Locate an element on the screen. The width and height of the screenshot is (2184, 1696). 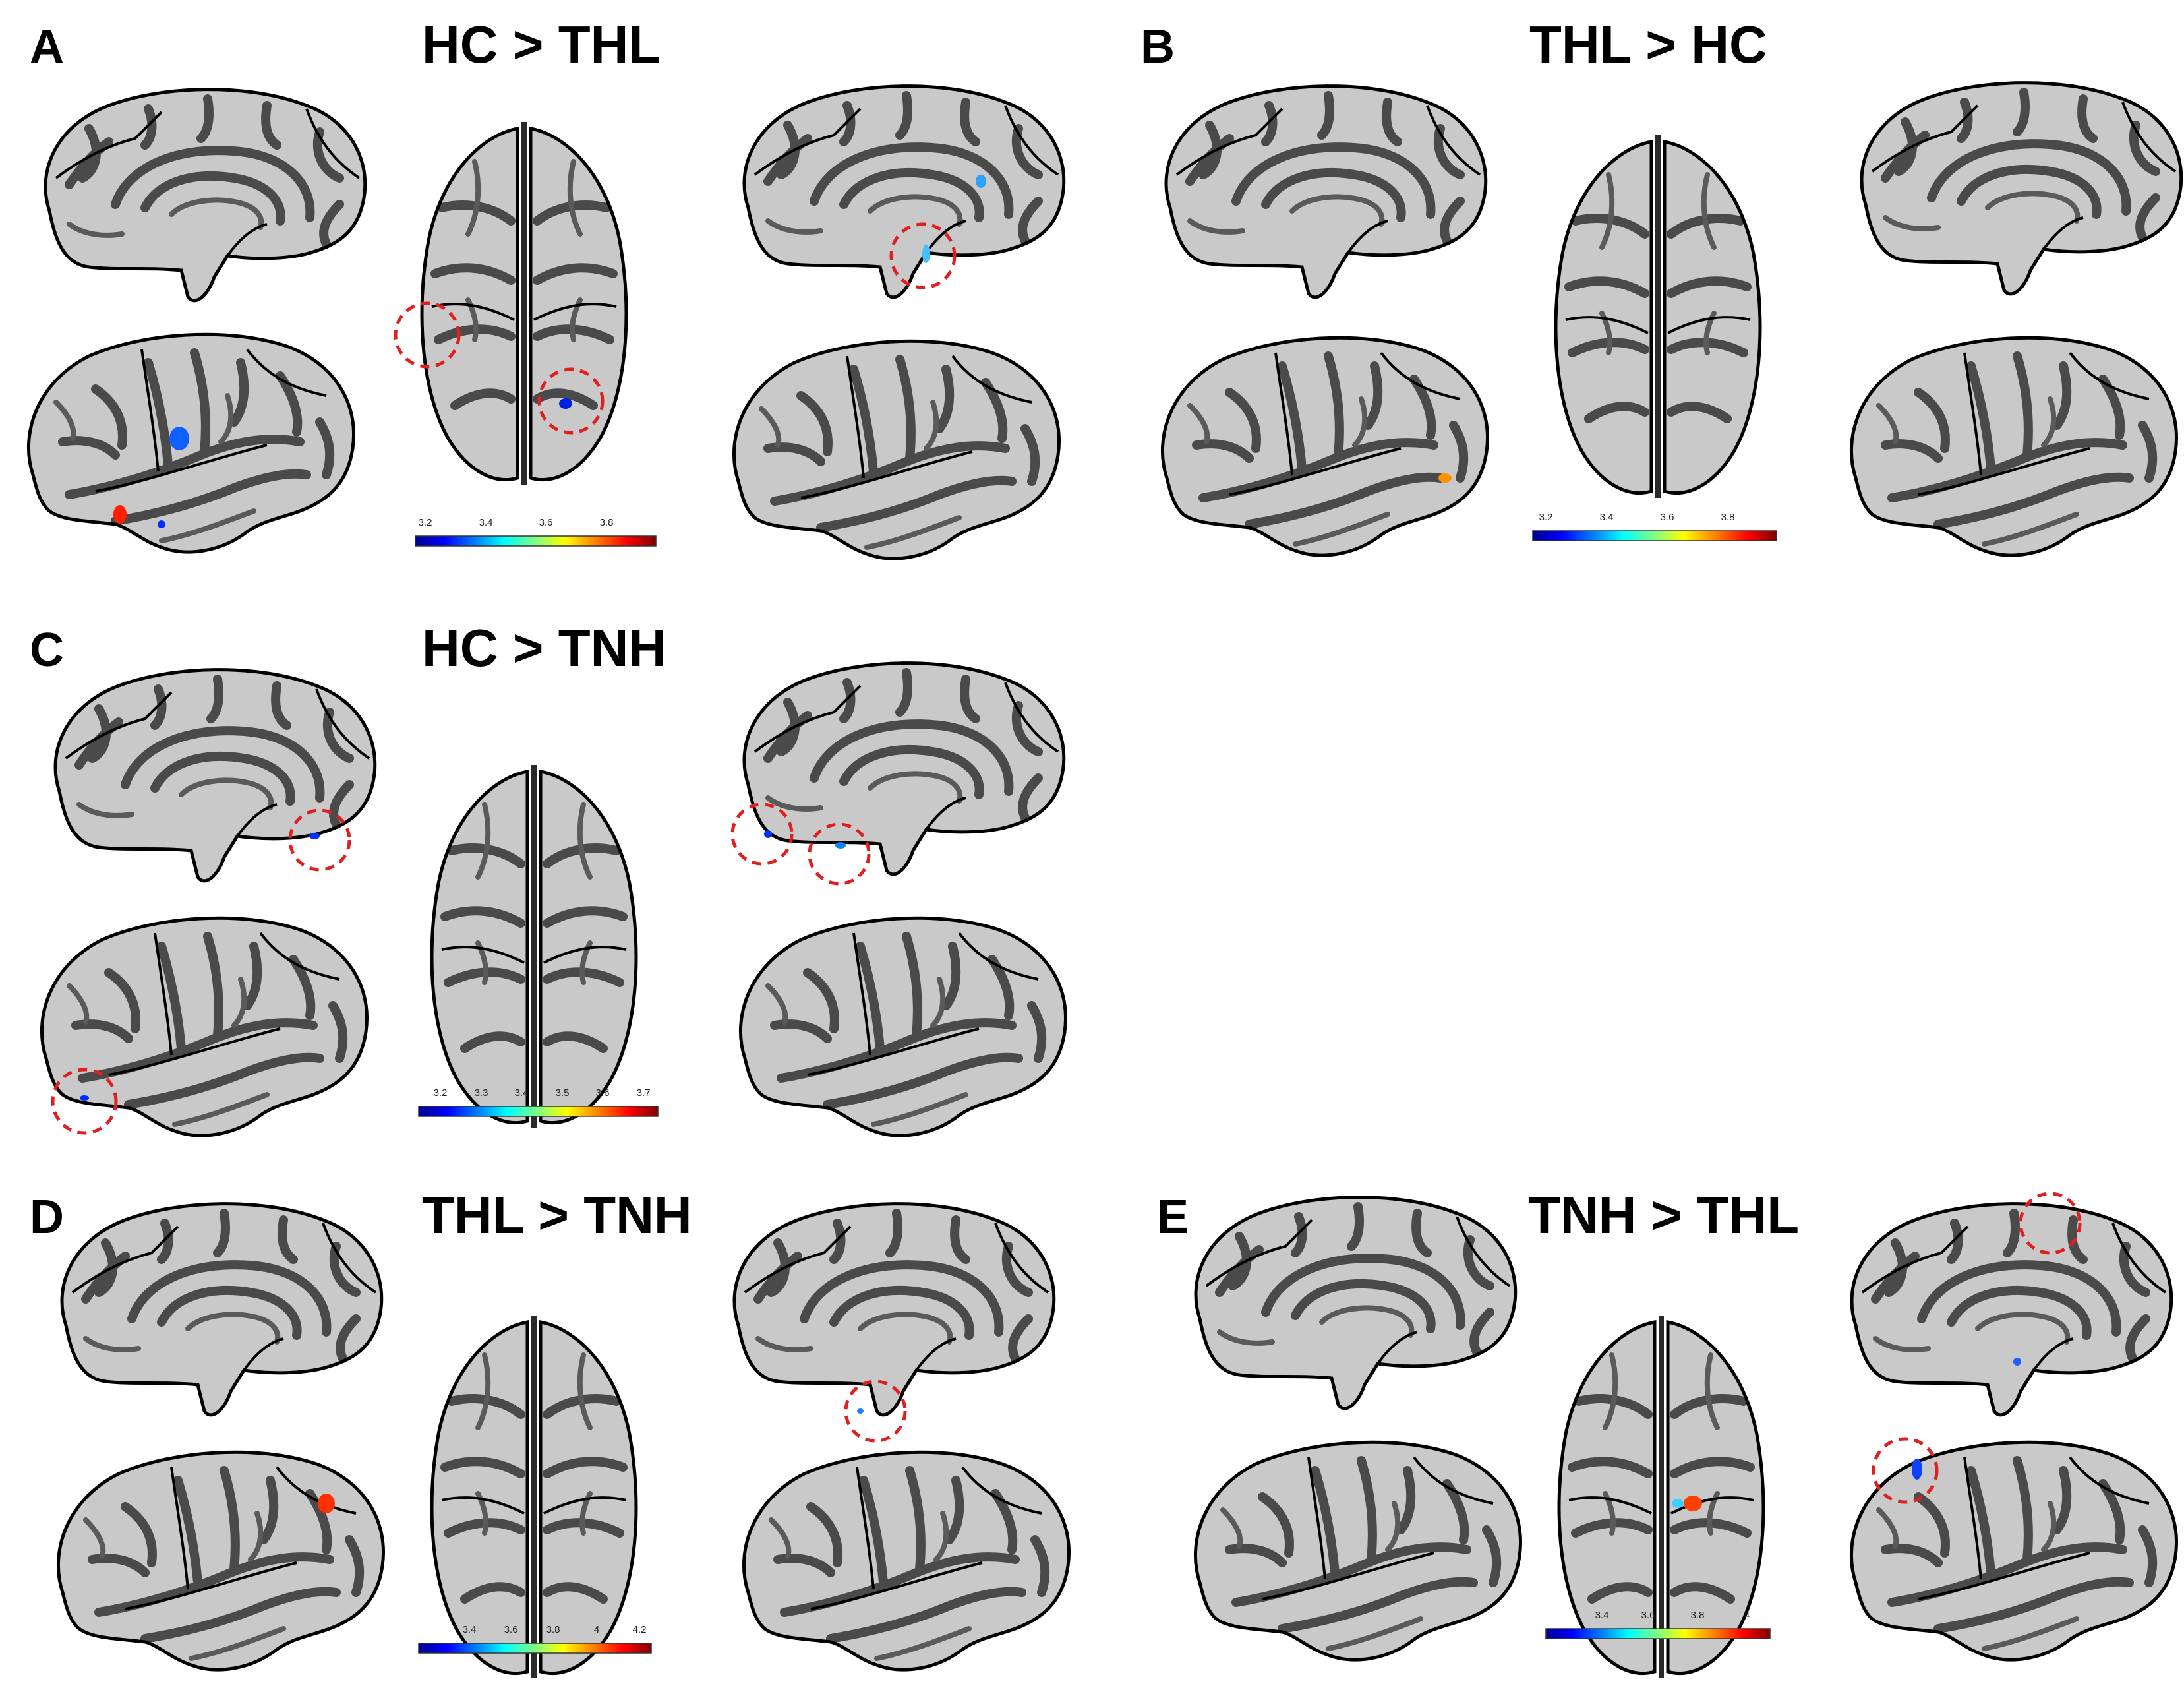
panel-letter: C is located at coordinates (47, 651).